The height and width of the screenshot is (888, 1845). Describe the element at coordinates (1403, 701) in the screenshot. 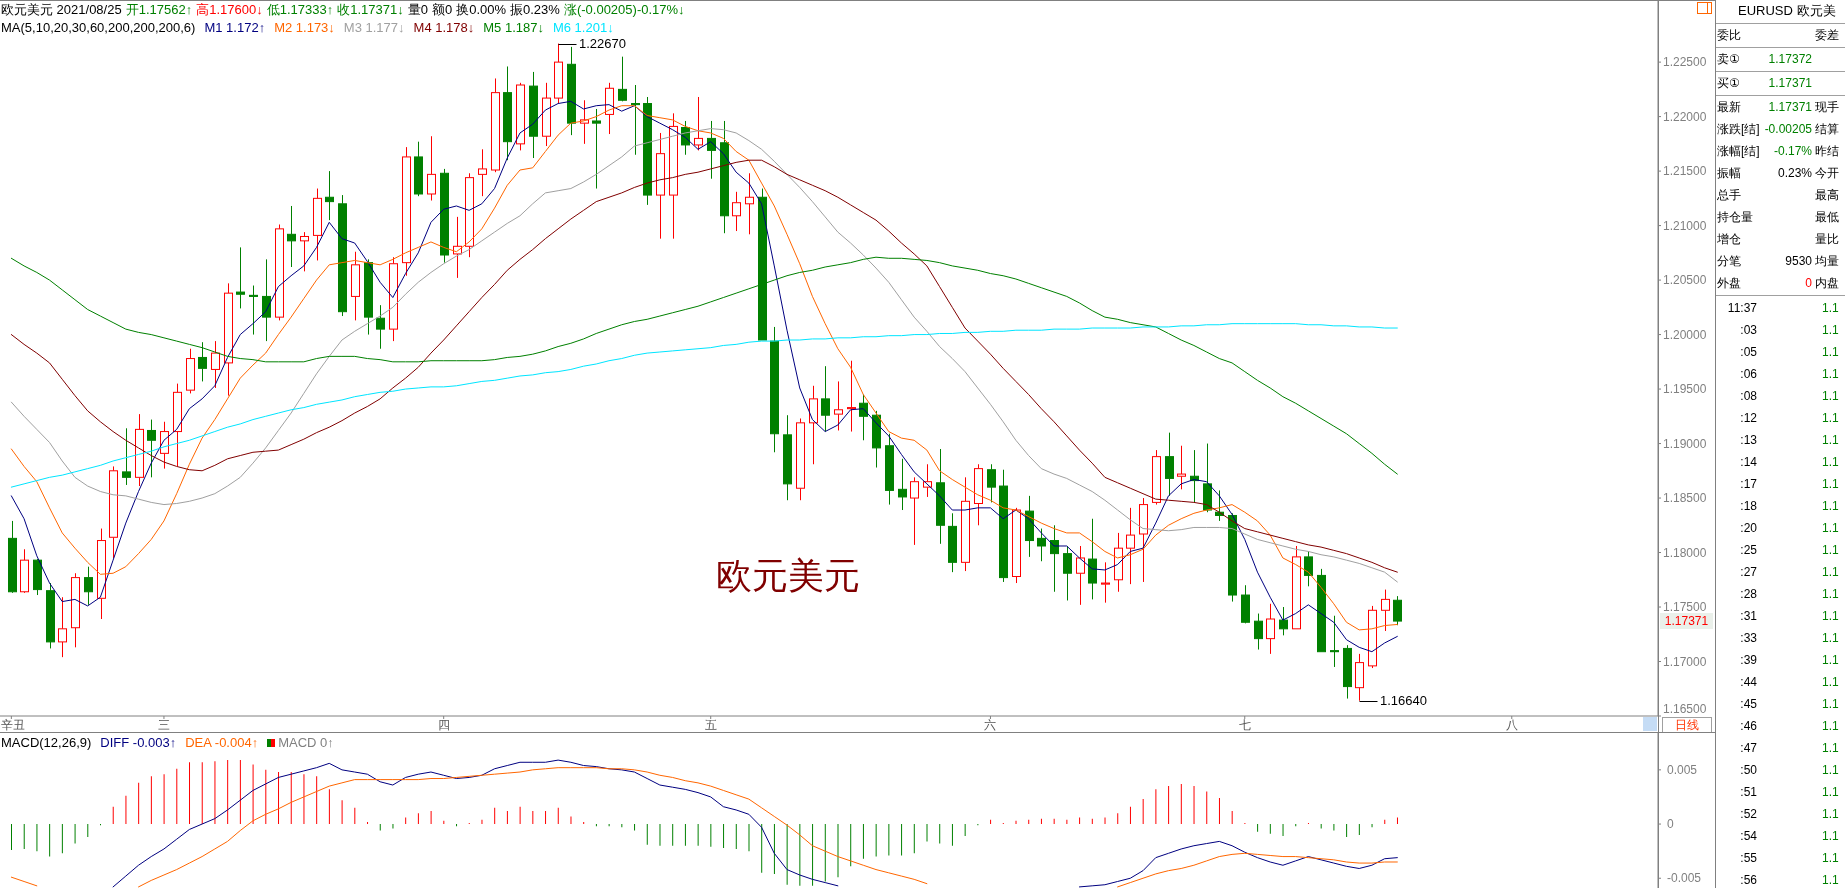

I see `annotation: 1.16640` at that location.